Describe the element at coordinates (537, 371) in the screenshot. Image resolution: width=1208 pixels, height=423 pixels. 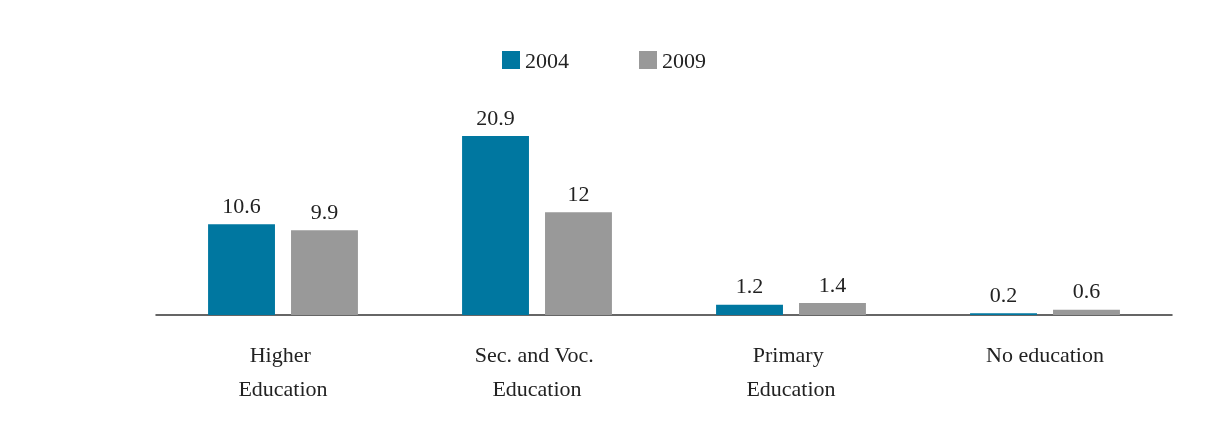
I see `x-tick-label: Sec. and Voc. Education` at that location.